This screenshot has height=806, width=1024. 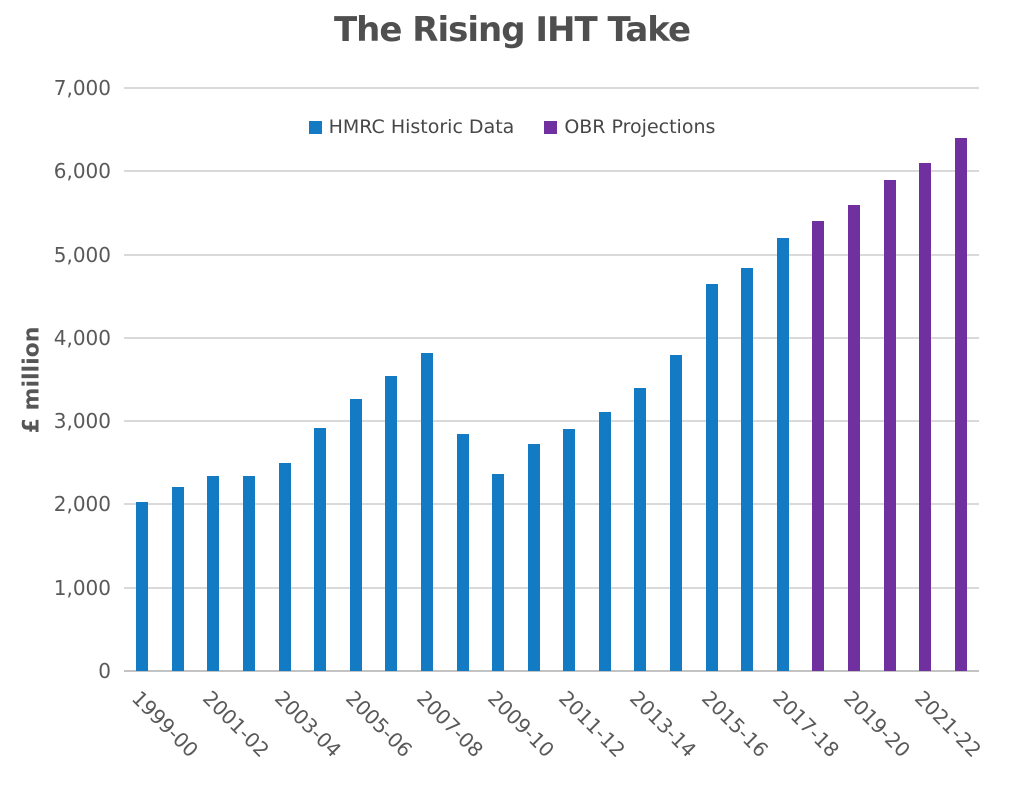 What do you see at coordinates (512, 30) in the screenshot?
I see `chart-title: The Rising IHT Take` at bounding box center [512, 30].